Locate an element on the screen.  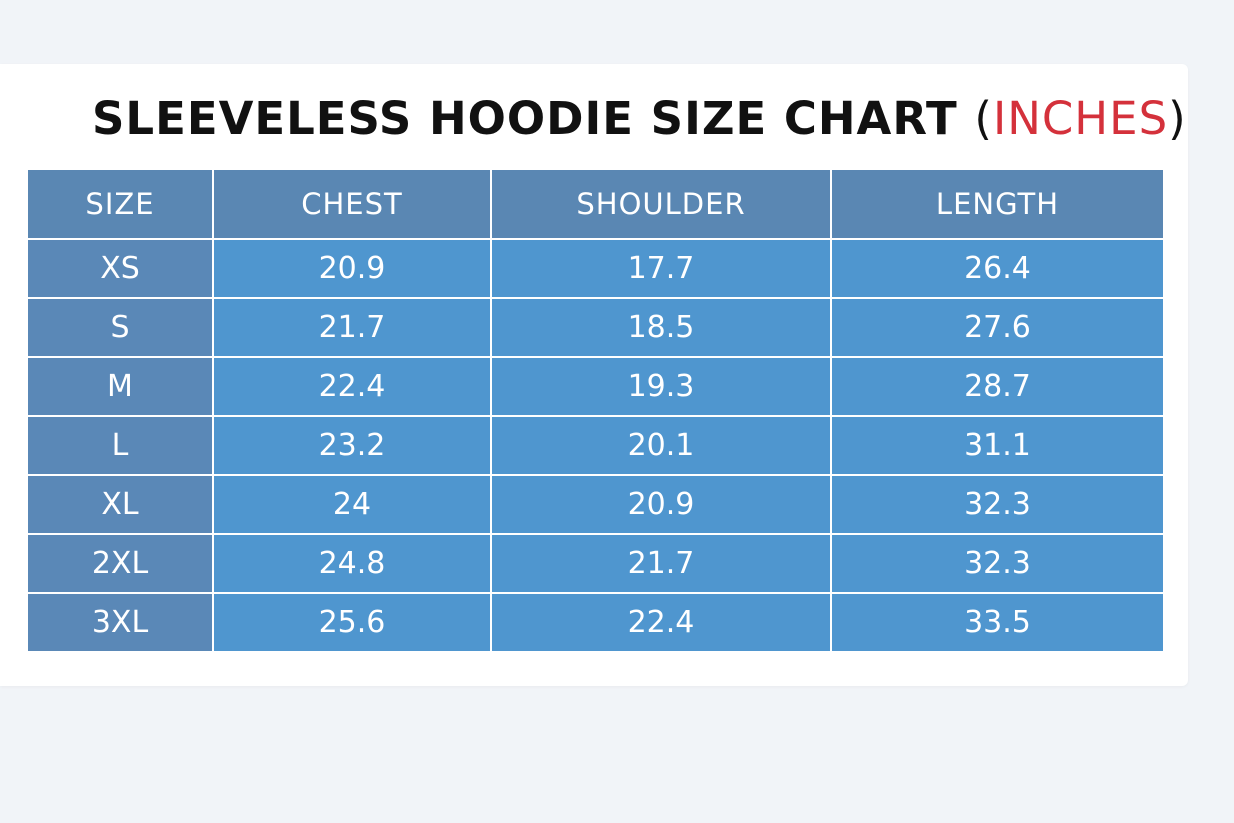
table-row: XS 20.9 17.7 26.4 is located at coordinates (595, 268).